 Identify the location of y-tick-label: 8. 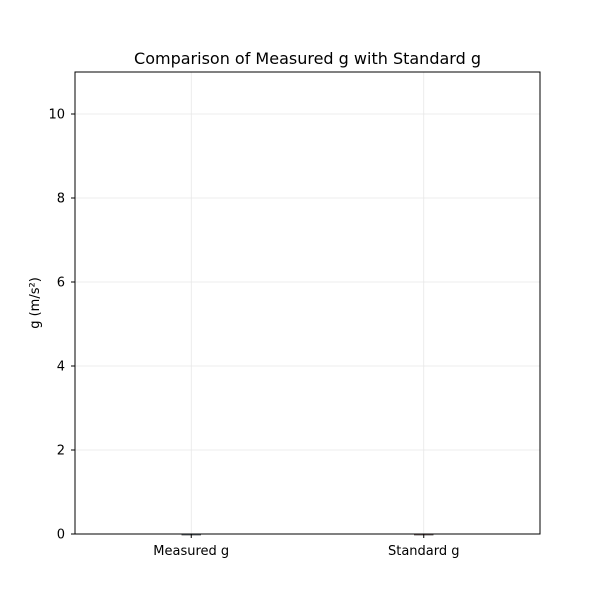
(61, 199).